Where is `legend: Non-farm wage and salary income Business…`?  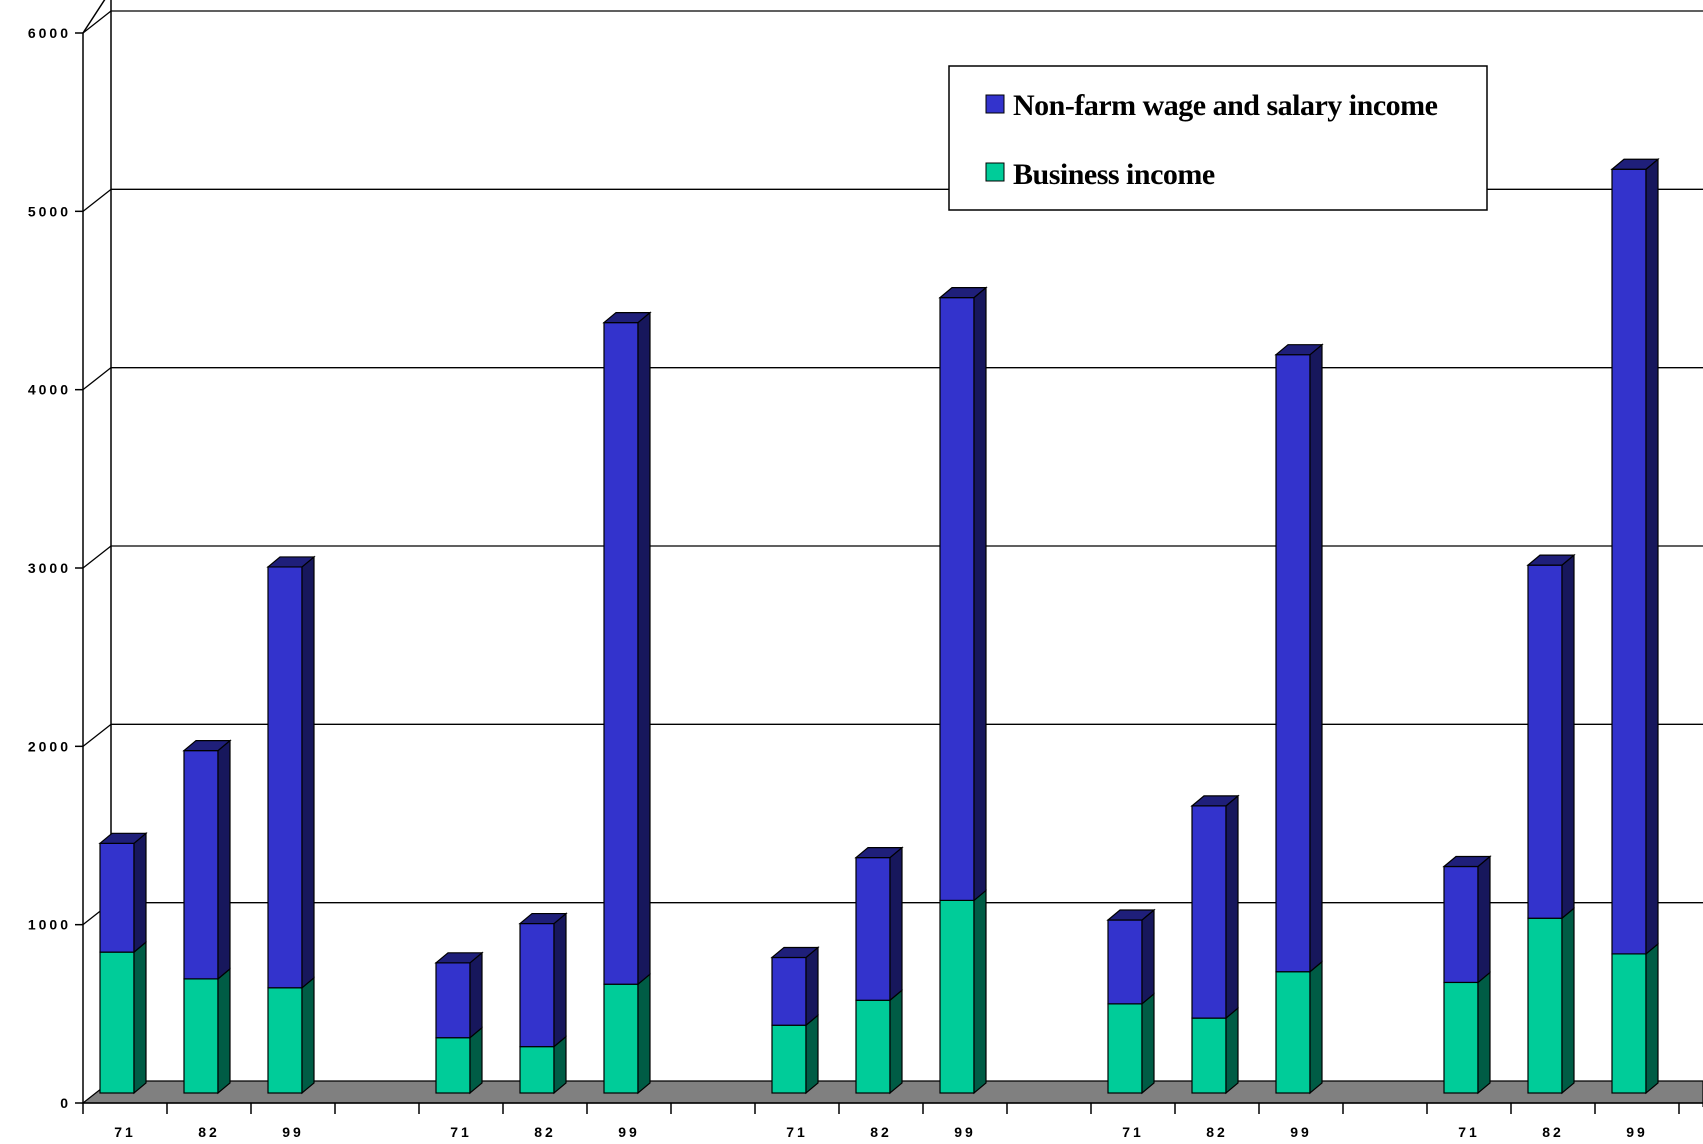
legend: Non-farm wage and salary income Business… is located at coordinates (1218, 138).